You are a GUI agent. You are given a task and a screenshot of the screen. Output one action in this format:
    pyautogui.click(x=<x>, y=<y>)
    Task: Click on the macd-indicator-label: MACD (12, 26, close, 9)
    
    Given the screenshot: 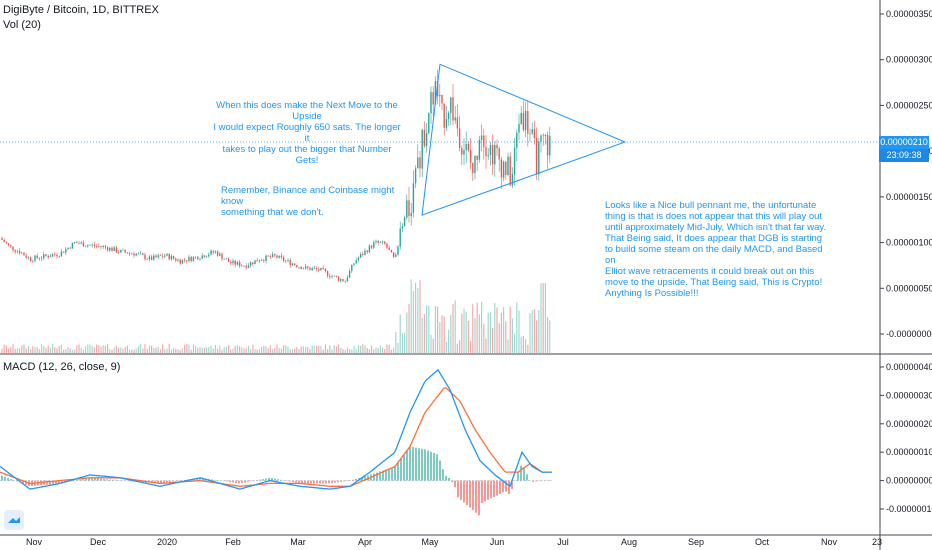 What is the action you would take?
    pyautogui.click(x=62, y=367)
    